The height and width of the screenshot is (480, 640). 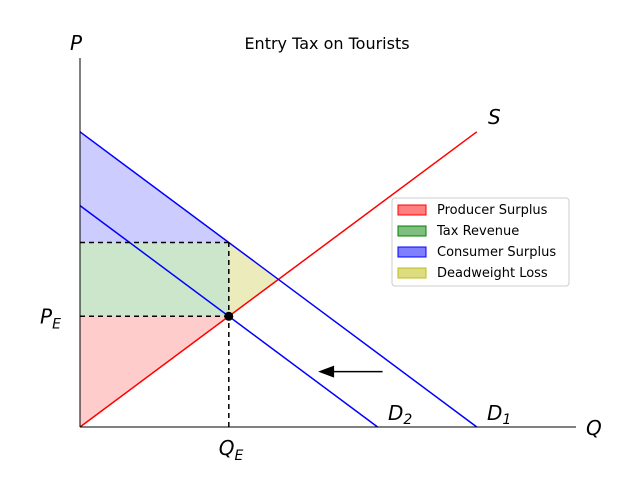 What do you see at coordinates (492, 273) in the screenshot?
I see `legend-label-deadweight-loss: Deadweight Loss` at bounding box center [492, 273].